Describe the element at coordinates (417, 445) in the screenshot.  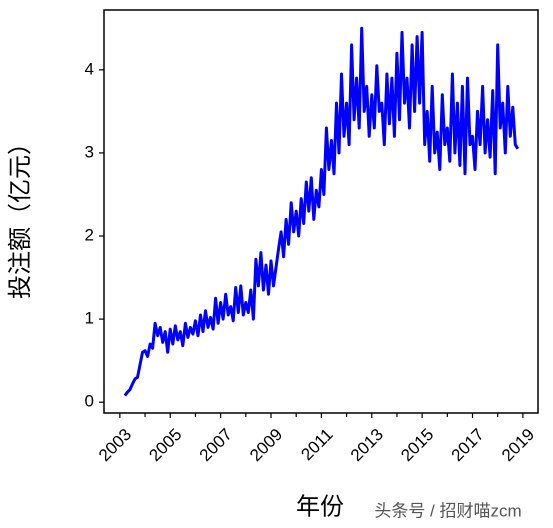
I see `x-tick-label: 2015` at that location.